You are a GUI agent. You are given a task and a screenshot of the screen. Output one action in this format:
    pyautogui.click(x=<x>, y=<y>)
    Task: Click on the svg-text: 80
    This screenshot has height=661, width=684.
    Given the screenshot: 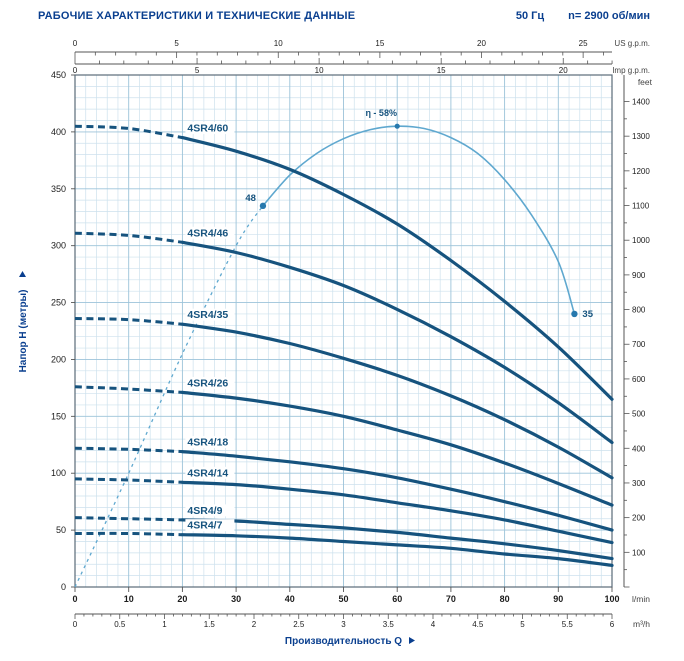 What is the action you would take?
    pyautogui.click(x=505, y=599)
    